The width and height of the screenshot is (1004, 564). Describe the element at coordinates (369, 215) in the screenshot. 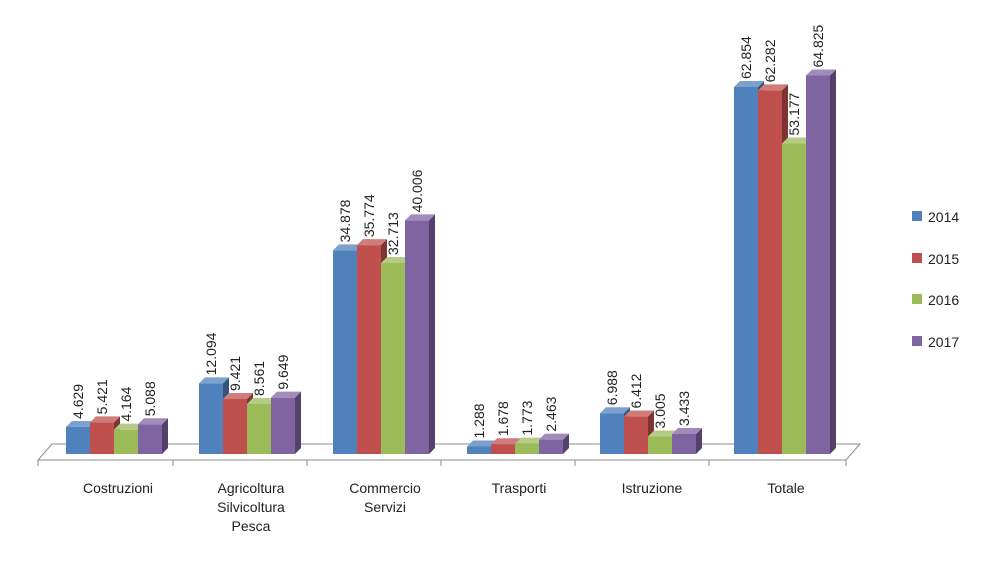

I see `value-label: 35.774` at that location.